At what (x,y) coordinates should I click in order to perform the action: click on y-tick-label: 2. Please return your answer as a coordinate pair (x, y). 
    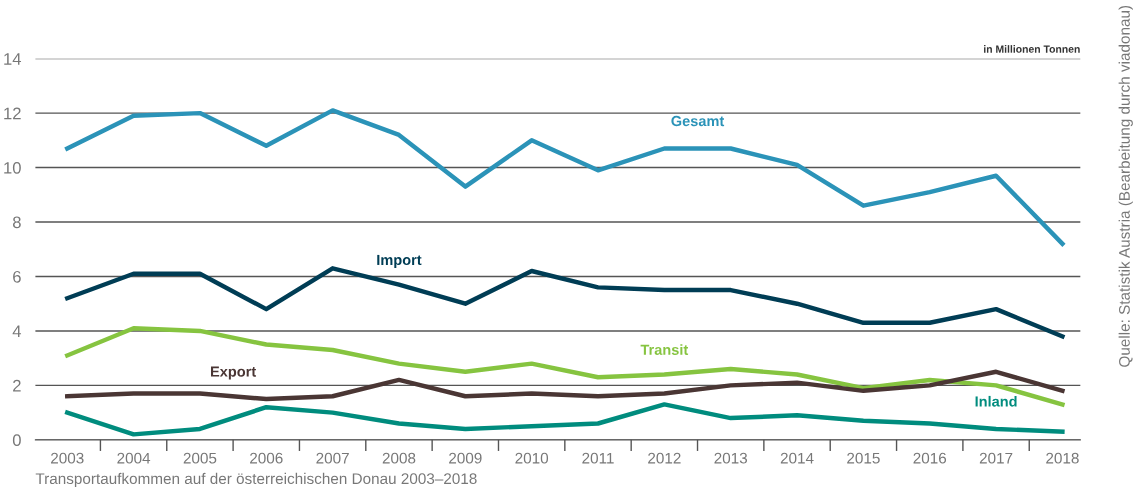
    Looking at the image, I should click on (17, 385).